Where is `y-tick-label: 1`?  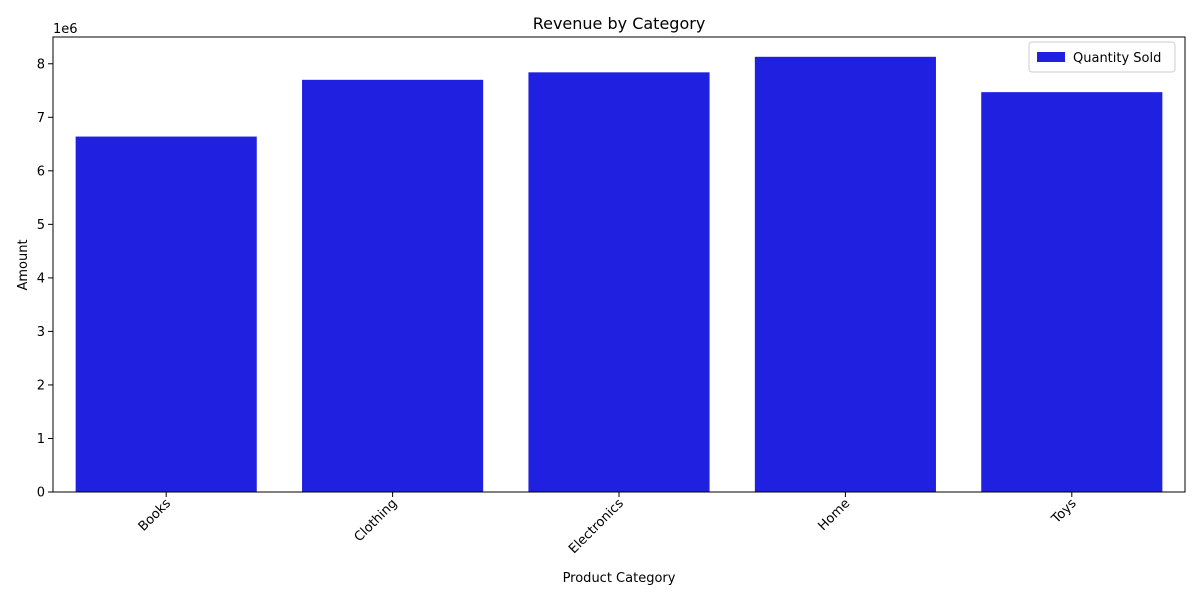 y-tick-label: 1 is located at coordinates (41, 439).